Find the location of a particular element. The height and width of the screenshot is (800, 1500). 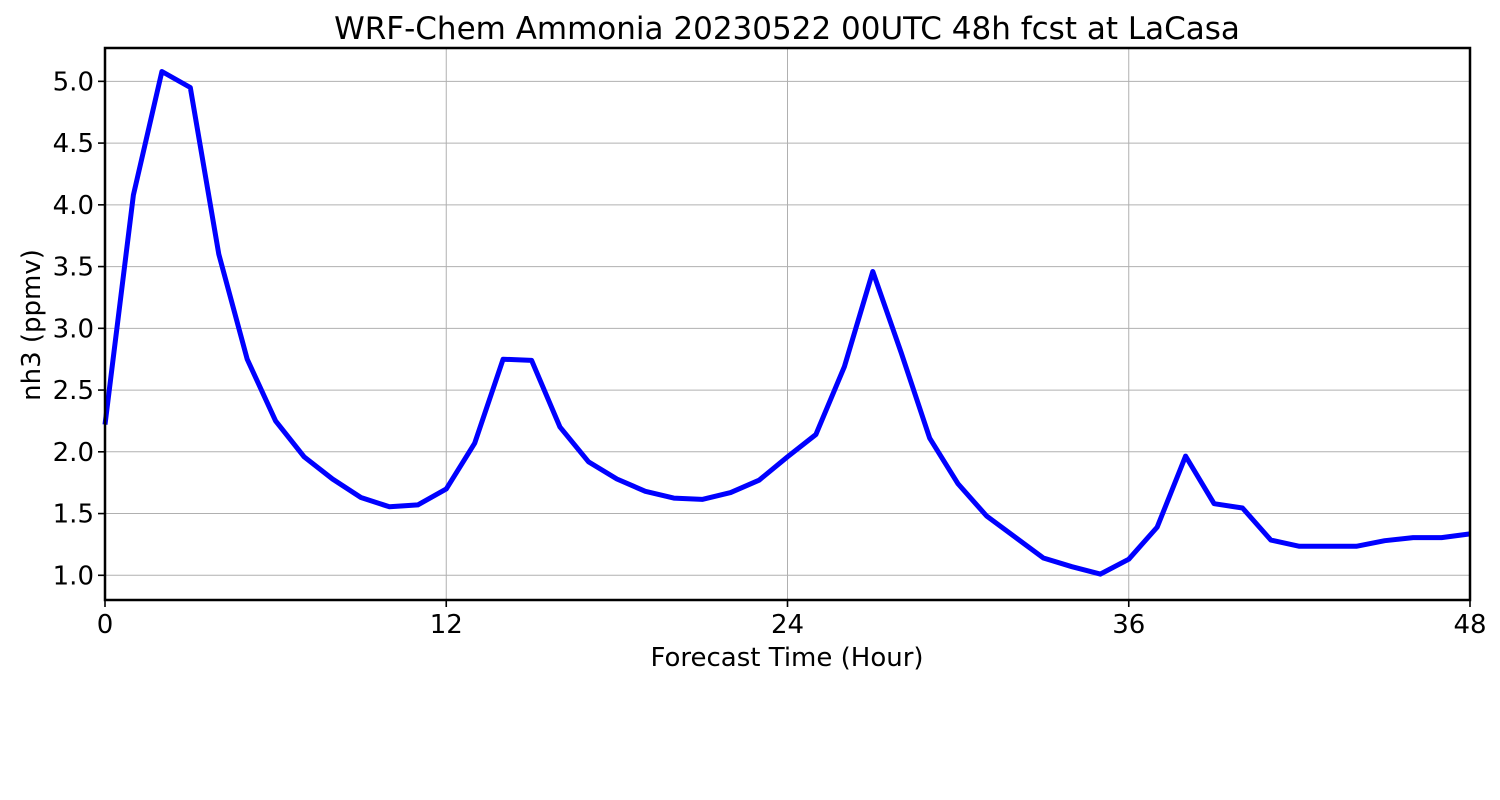

y-axis-label: nh3 (ppmv) is located at coordinates (32, 325).